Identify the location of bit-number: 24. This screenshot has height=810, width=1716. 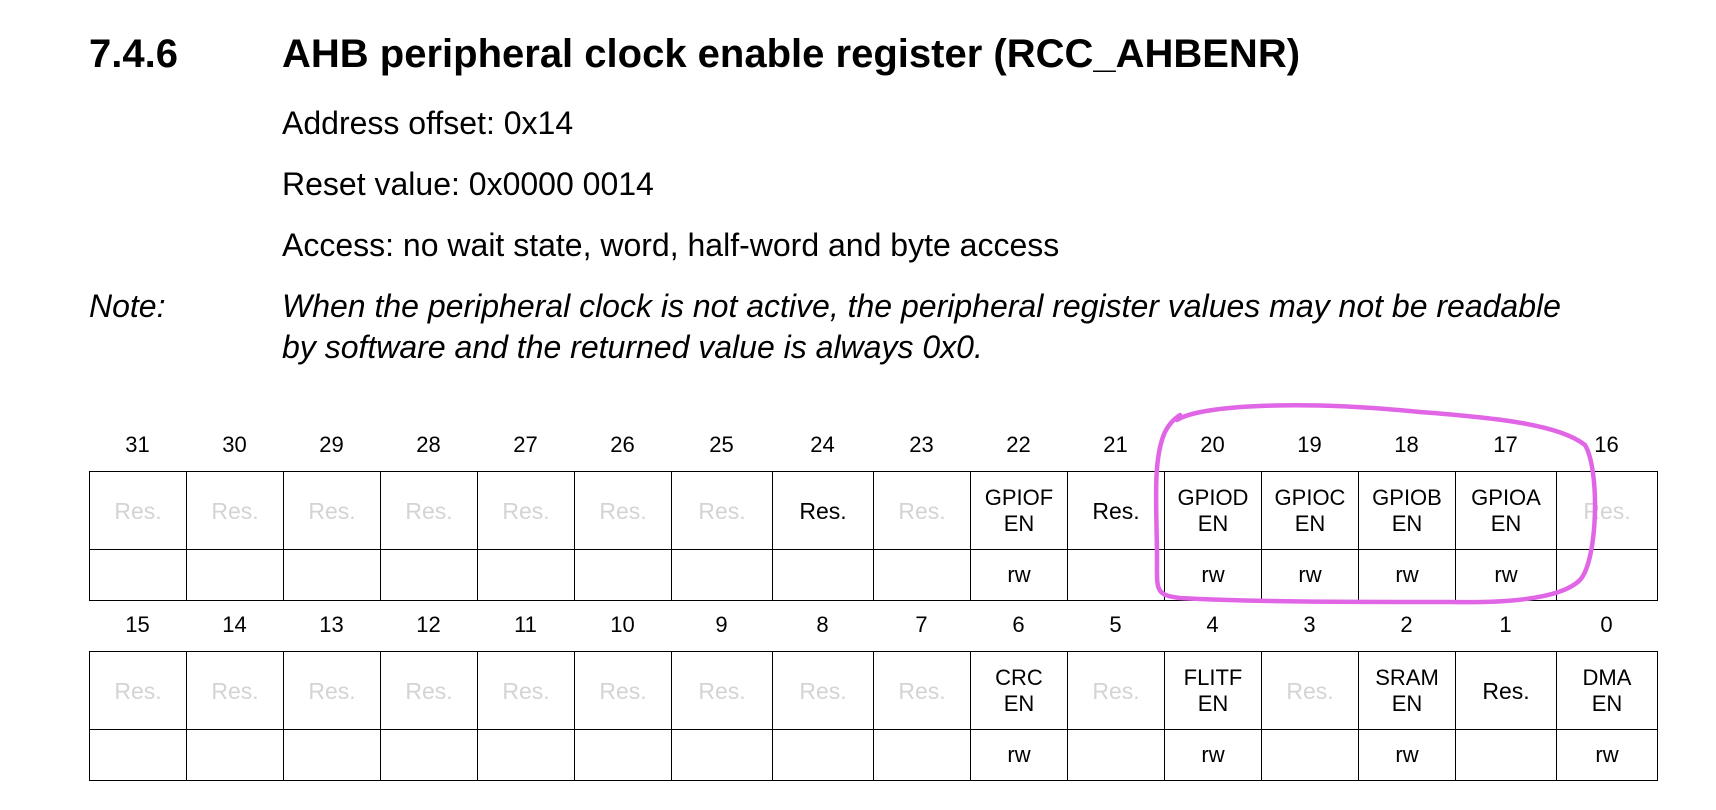
(822, 444).